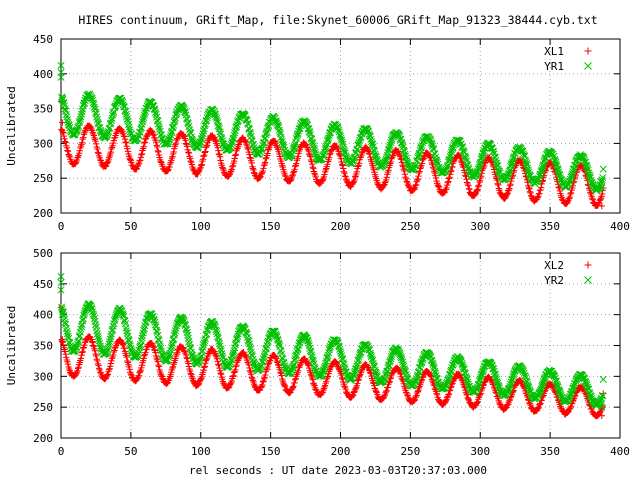 This screenshot has width=640, height=480. I want to click on y-tick-label: 200, so click(43, 213).